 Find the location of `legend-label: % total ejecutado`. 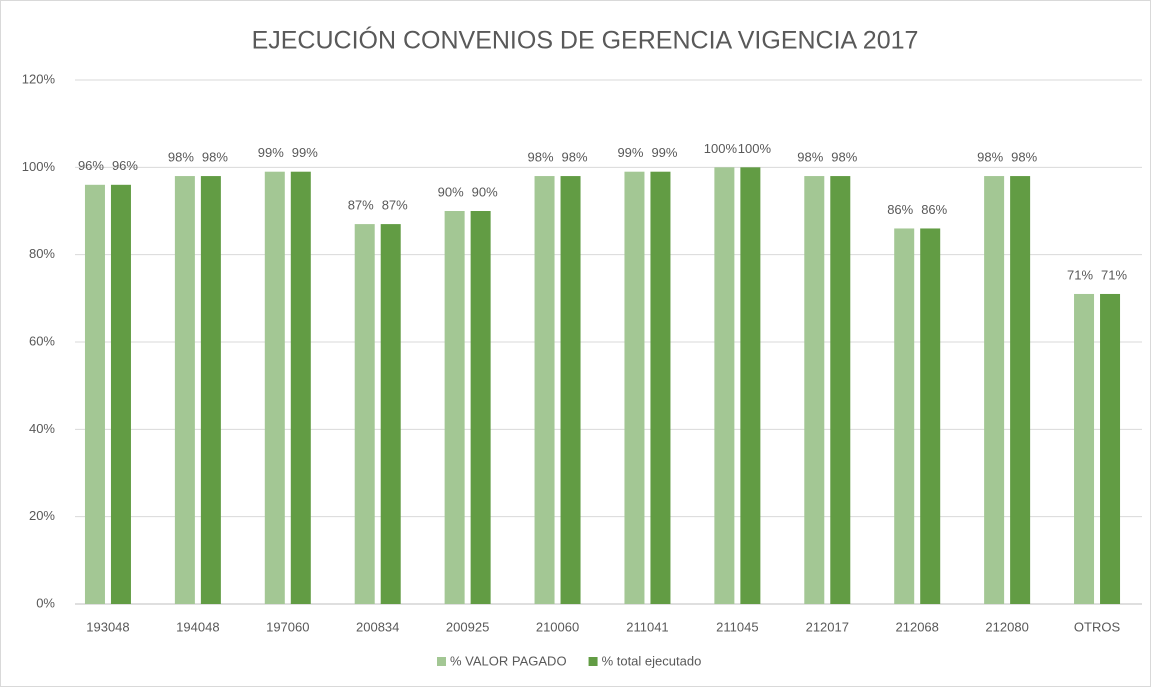

legend-label: % total ejecutado is located at coordinates (652, 660).